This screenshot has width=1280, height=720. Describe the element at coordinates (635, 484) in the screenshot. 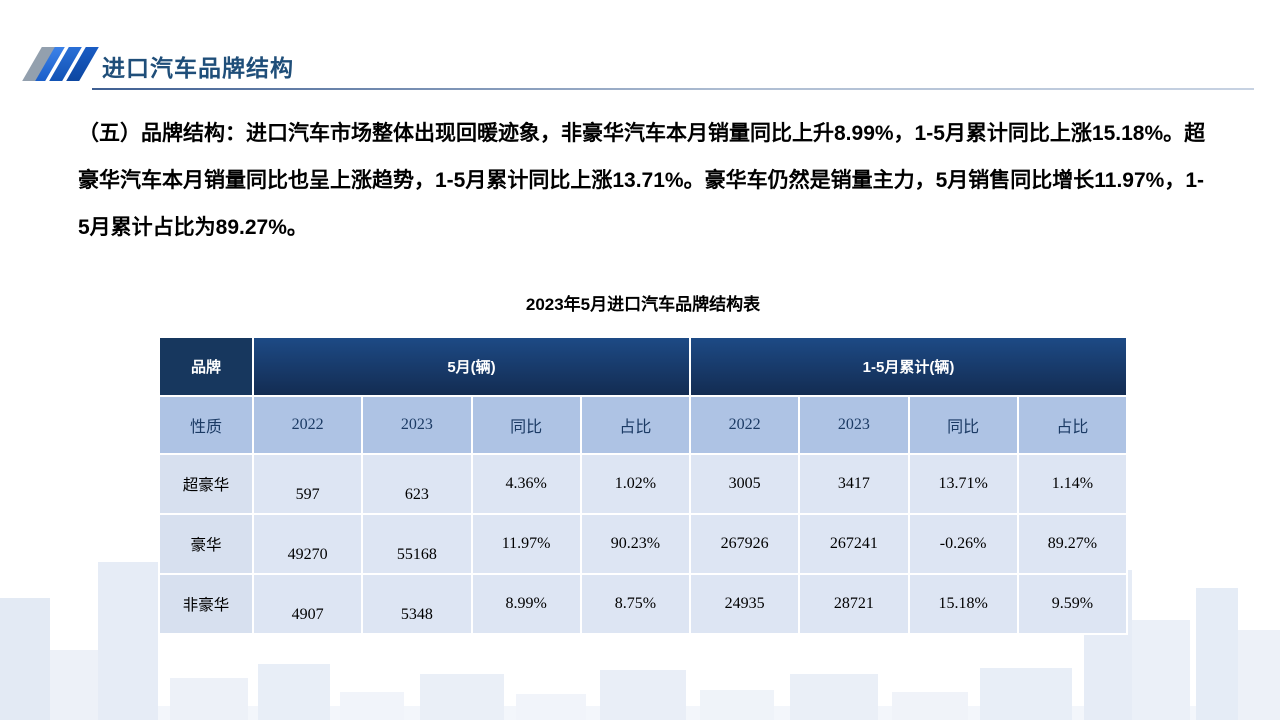

I see `table-cell: 1.02%` at that location.